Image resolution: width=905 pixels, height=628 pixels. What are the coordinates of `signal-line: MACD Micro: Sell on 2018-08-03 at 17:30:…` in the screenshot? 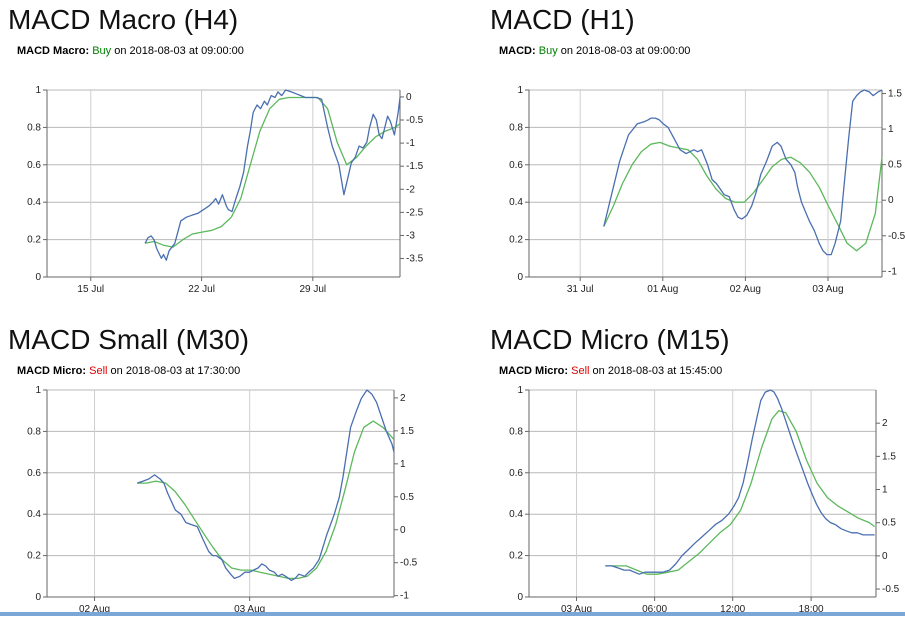 It's located at (128, 371).